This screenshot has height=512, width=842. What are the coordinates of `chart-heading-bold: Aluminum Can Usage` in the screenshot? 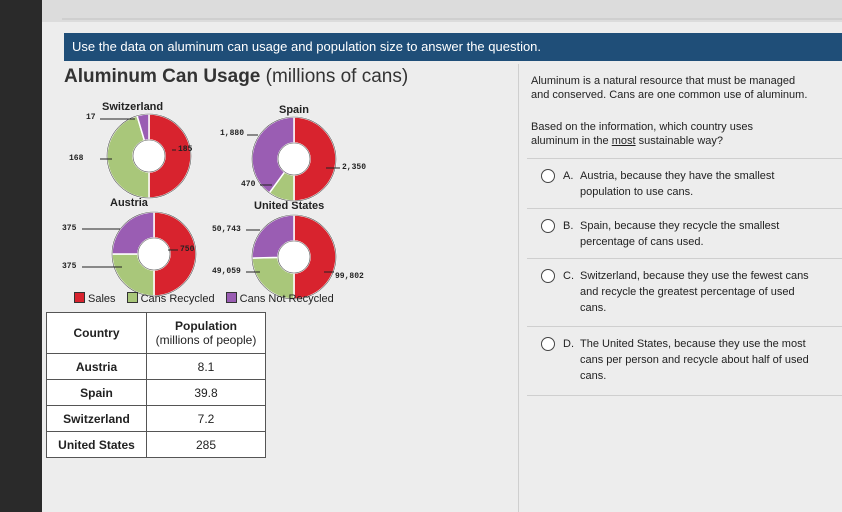 It's located at (162, 76).